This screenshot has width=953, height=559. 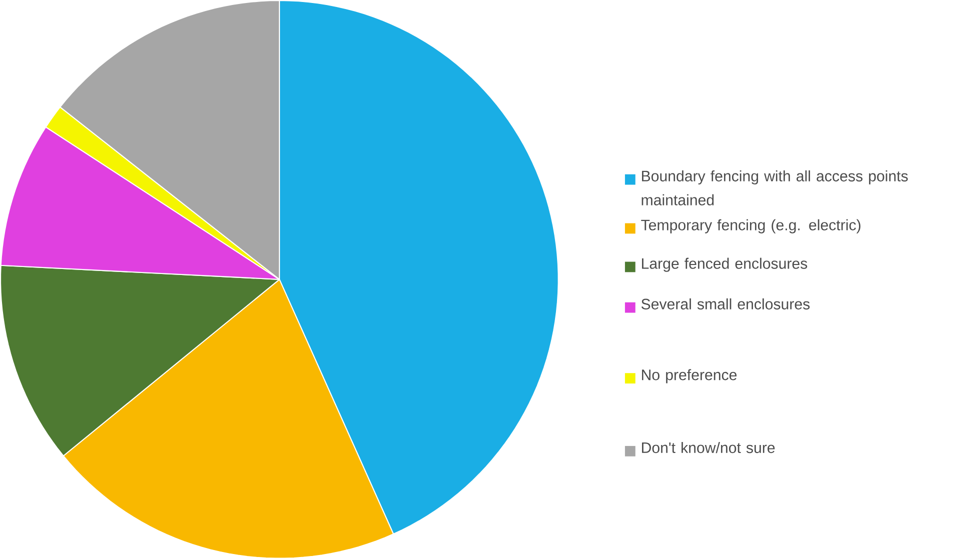 I want to click on legend-label: Boundary fencing with all access points maintained, so click(x=775, y=188).